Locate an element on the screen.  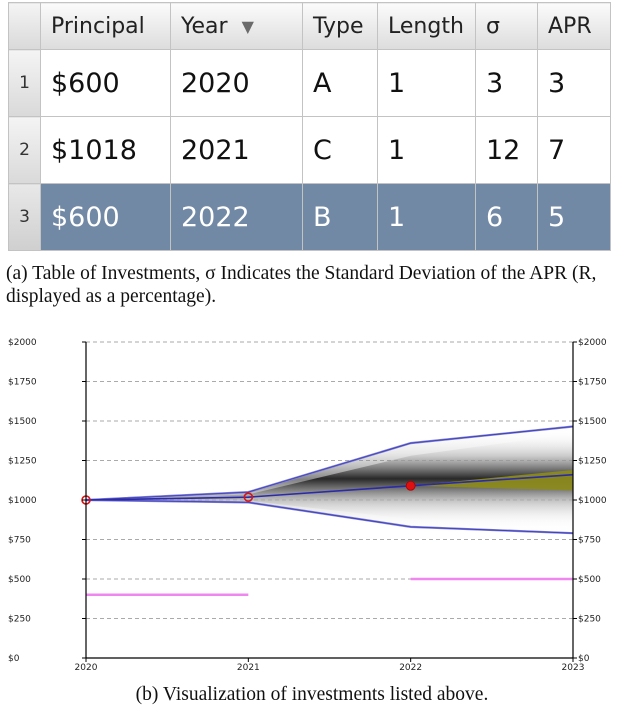
inner-uncertainty-band is located at coordinates (329, 478).